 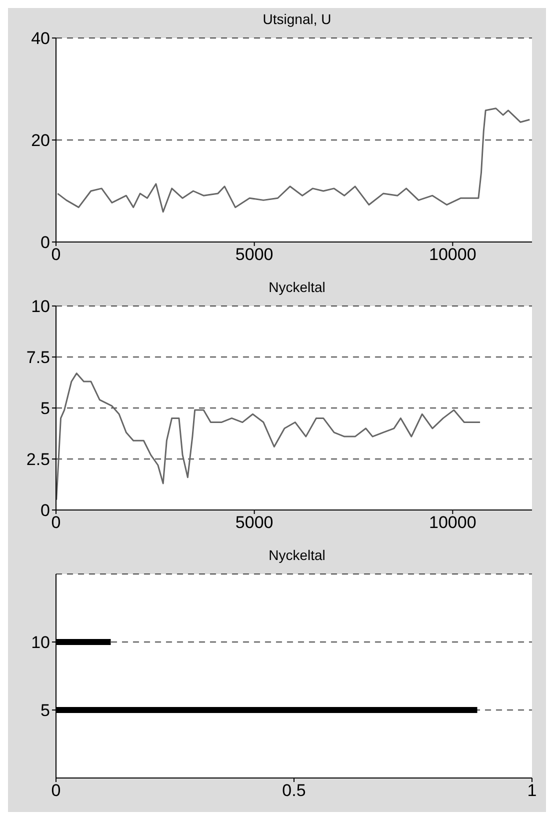 What do you see at coordinates (297, 19) in the screenshot?
I see `chart-title: Utsignal, U` at bounding box center [297, 19].